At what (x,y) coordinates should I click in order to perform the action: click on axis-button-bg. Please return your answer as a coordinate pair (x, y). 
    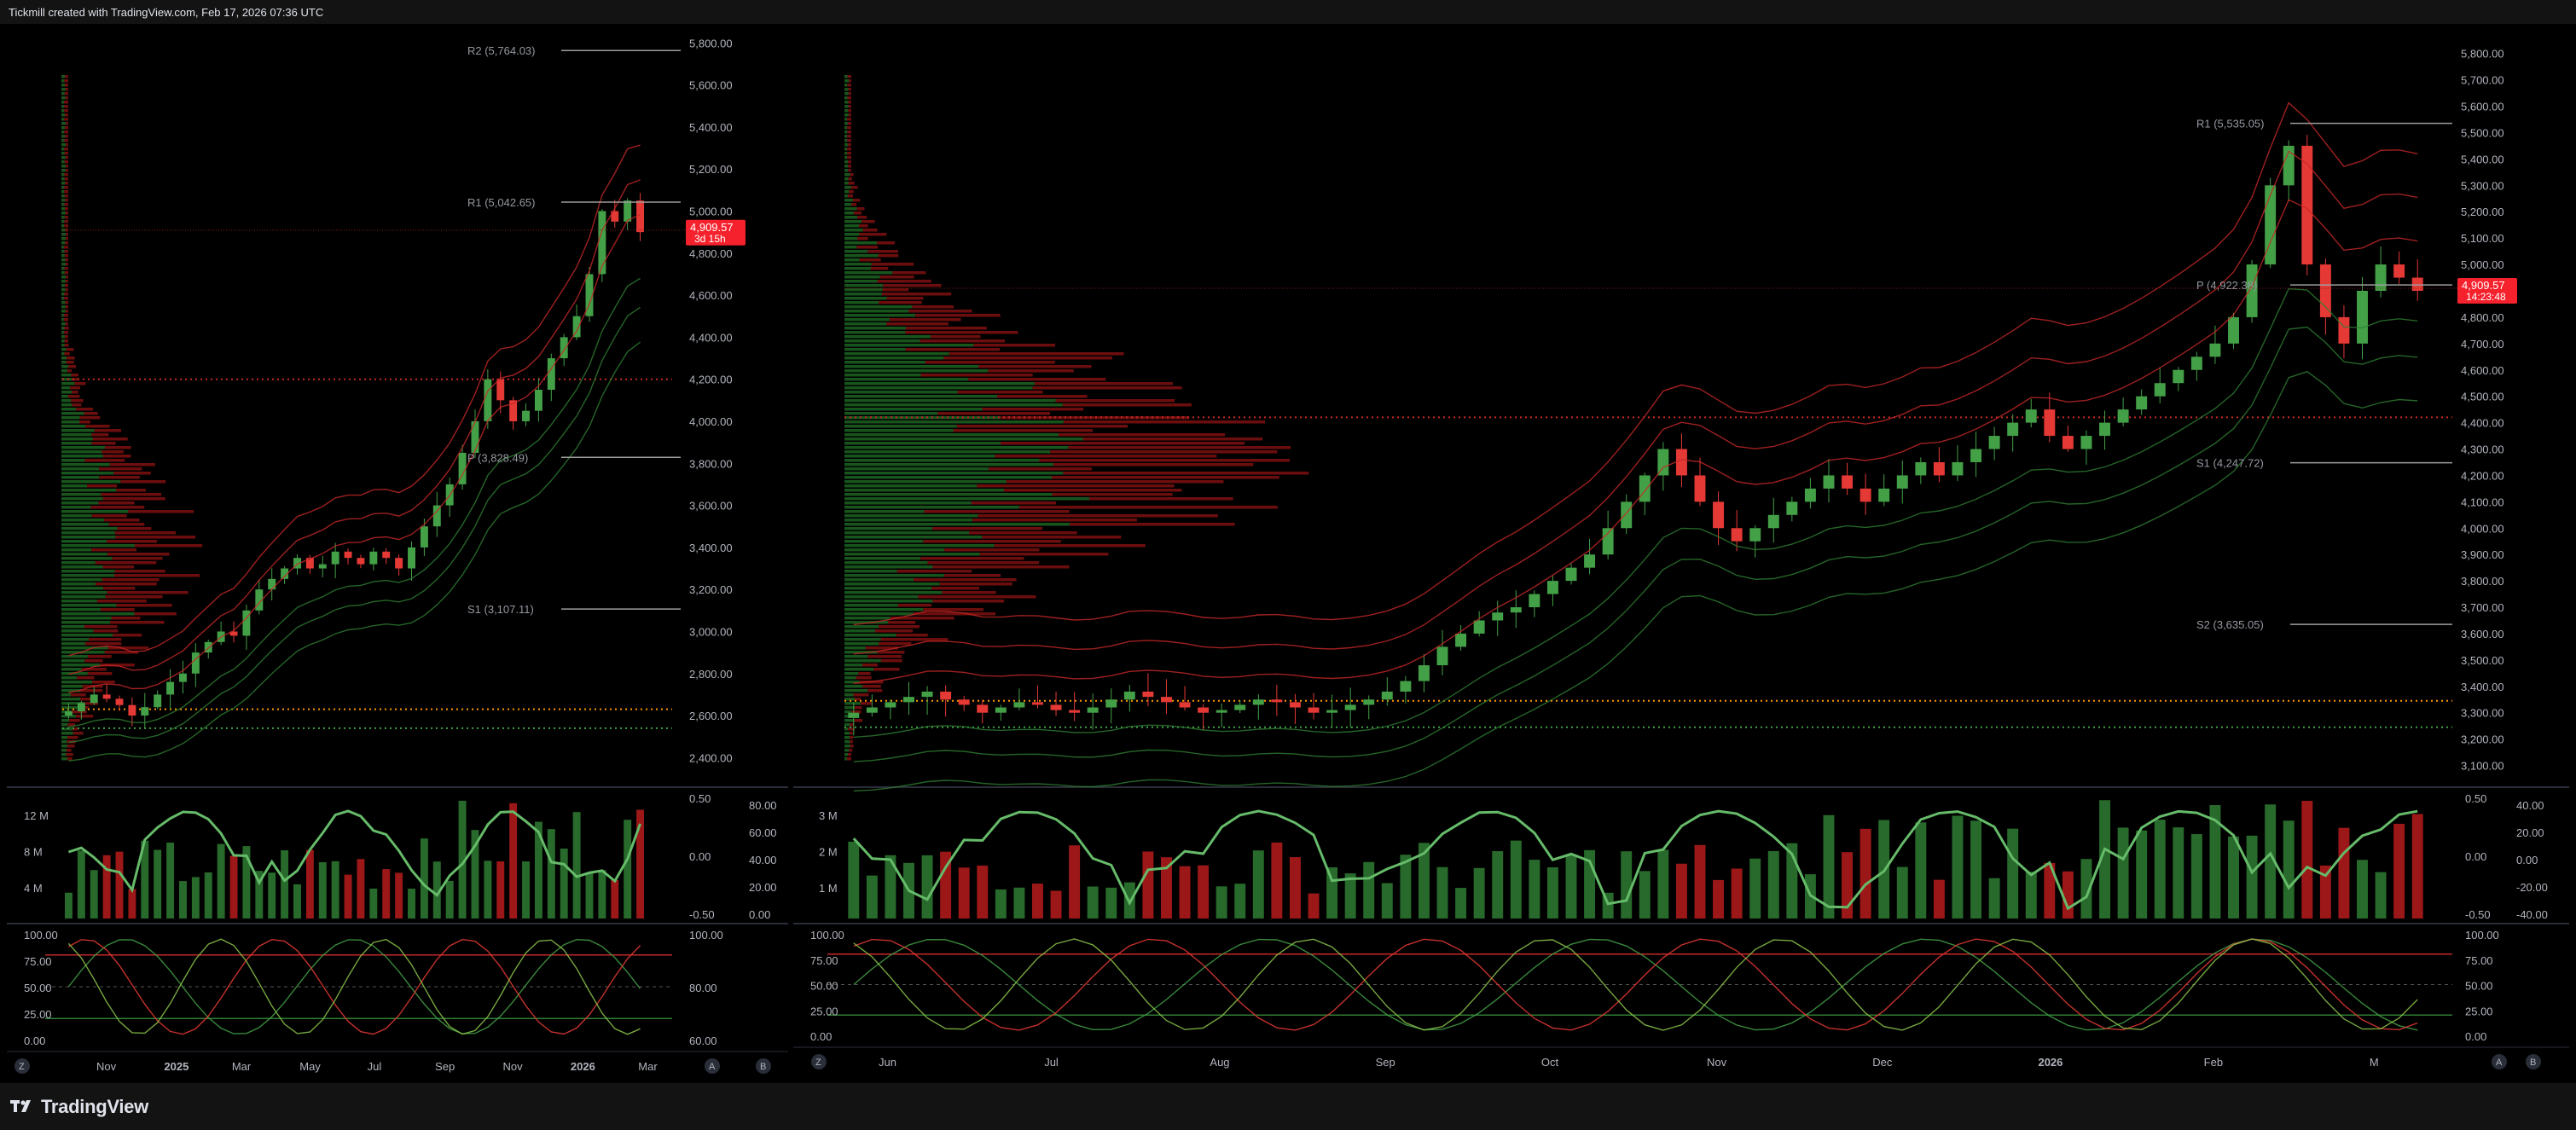
    Looking at the image, I should click on (819, 1061).